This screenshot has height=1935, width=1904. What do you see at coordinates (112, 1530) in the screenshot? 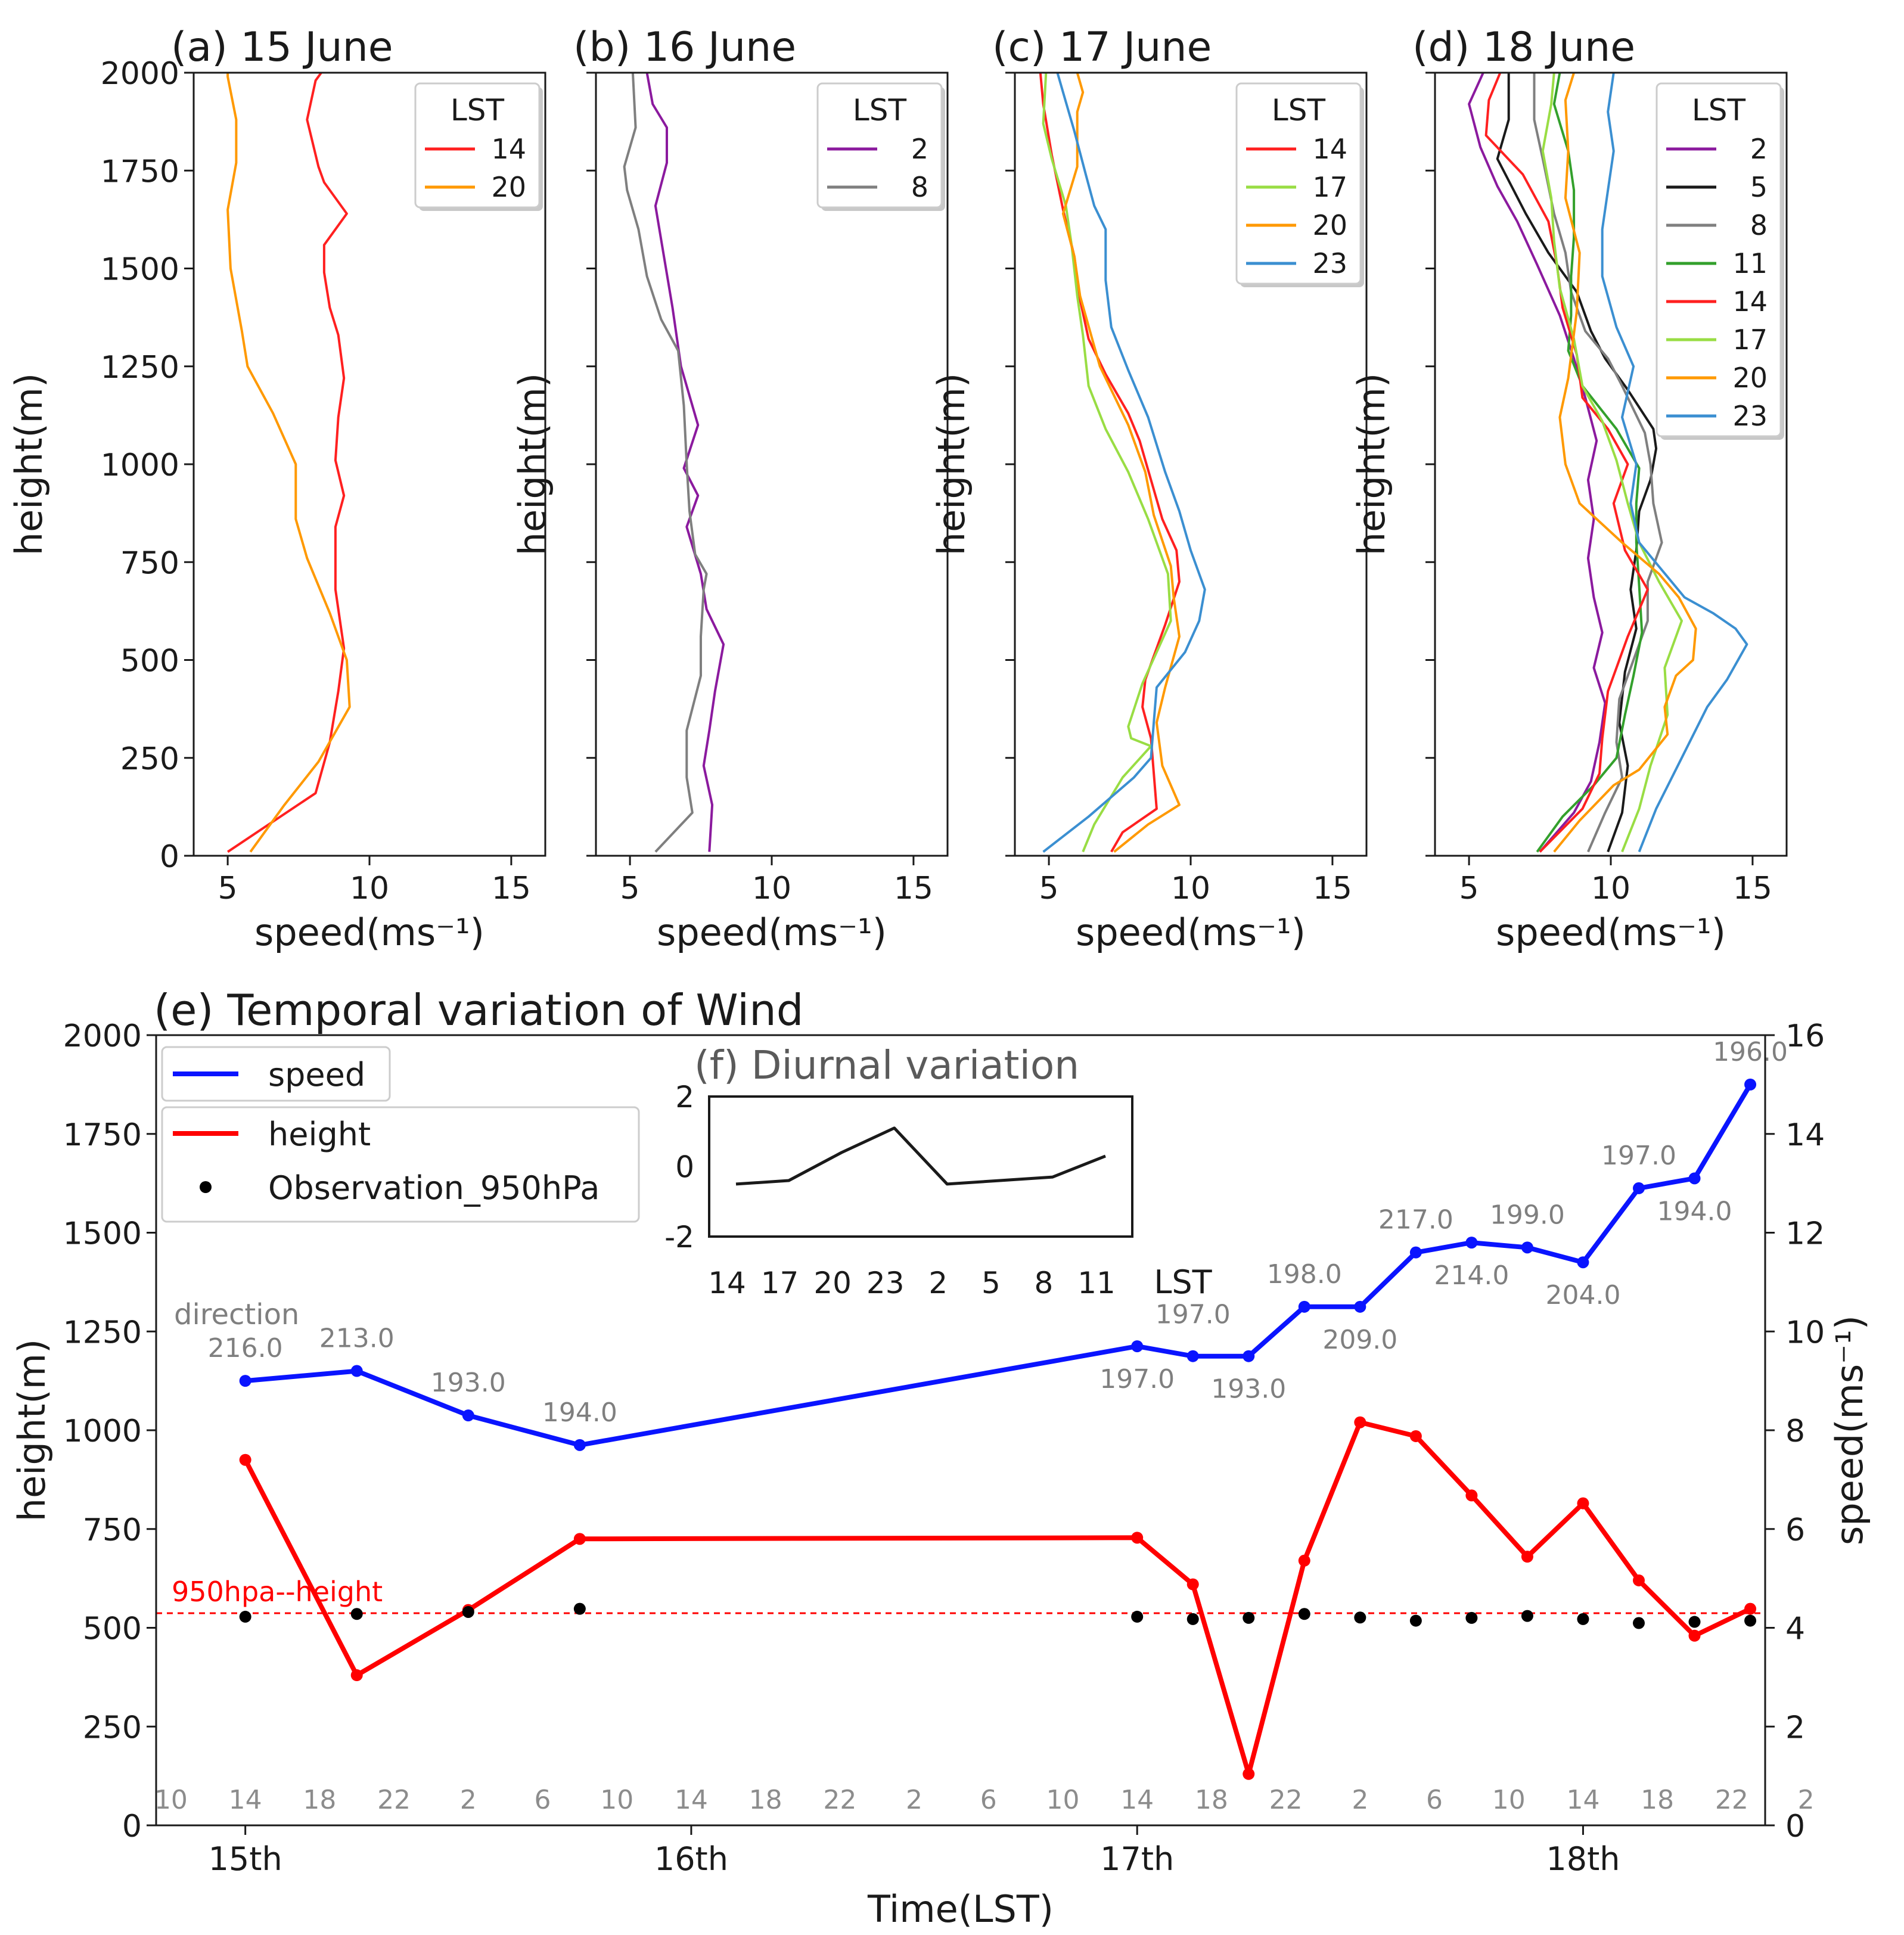
I see `y-tick-label: 750` at bounding box center [112, 1530].